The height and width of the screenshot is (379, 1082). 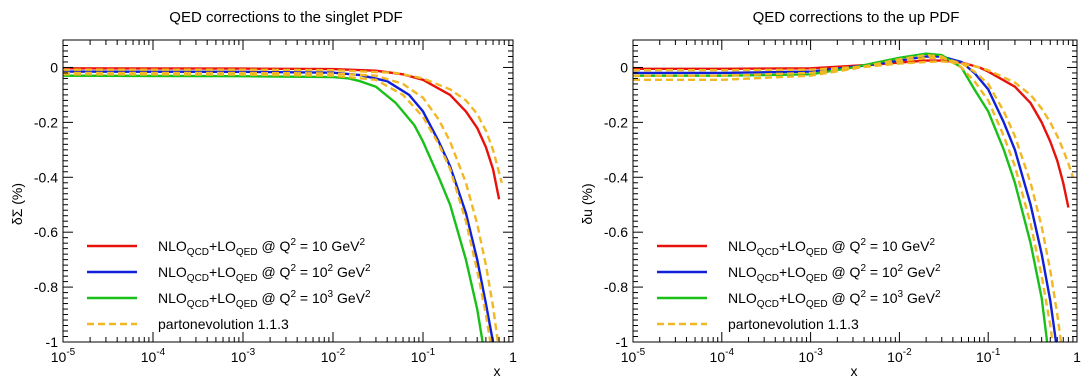 What do you see at coordinates (17, 204) in the screenshot?
I see `y-axis-label: δΣ (%)` at bounding box center [17, 204].